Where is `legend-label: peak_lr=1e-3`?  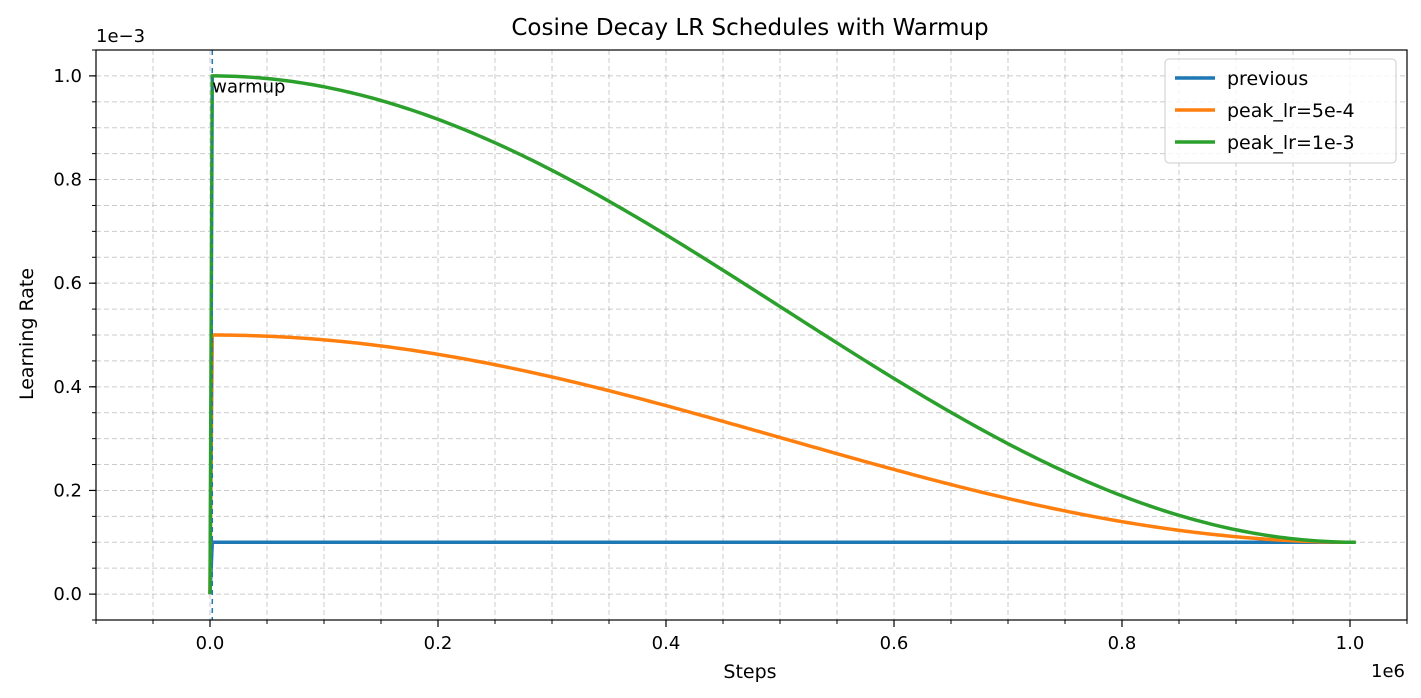 legend-label: peak_lr=1e-3 is located at coordinates (1291, 143).